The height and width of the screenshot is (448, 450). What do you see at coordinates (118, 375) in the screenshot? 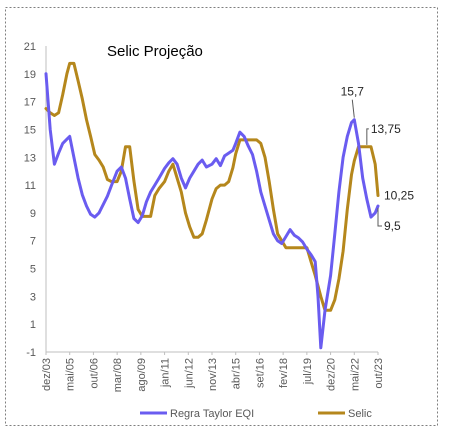
I see `x-tick-label: mar/08` at bounding box center [118, 375].